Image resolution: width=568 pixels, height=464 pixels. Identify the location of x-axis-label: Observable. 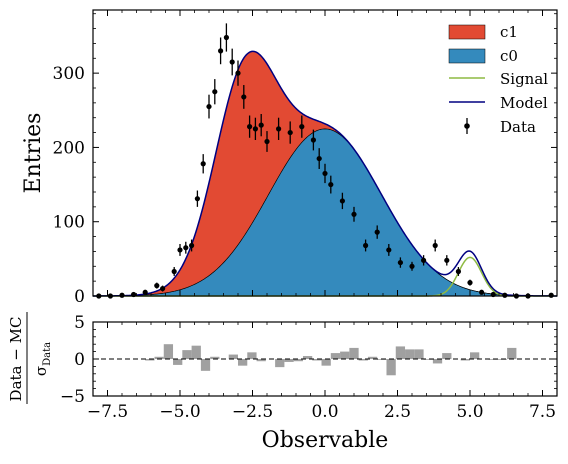
(325, 440).